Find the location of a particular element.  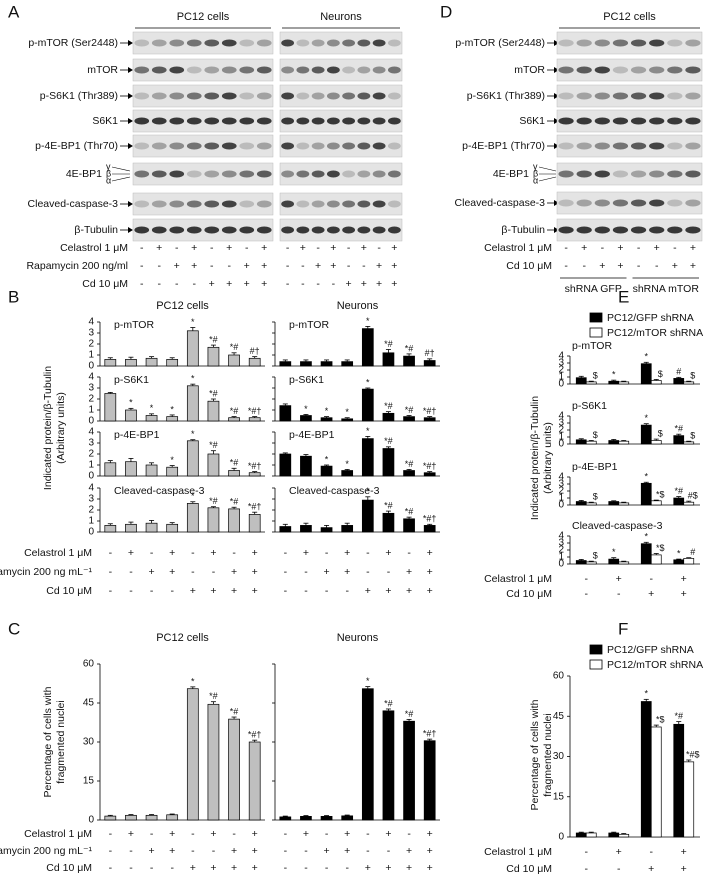

blot-label: p-4E-BP1 (Thr70) is located at coordinates (503, 146).